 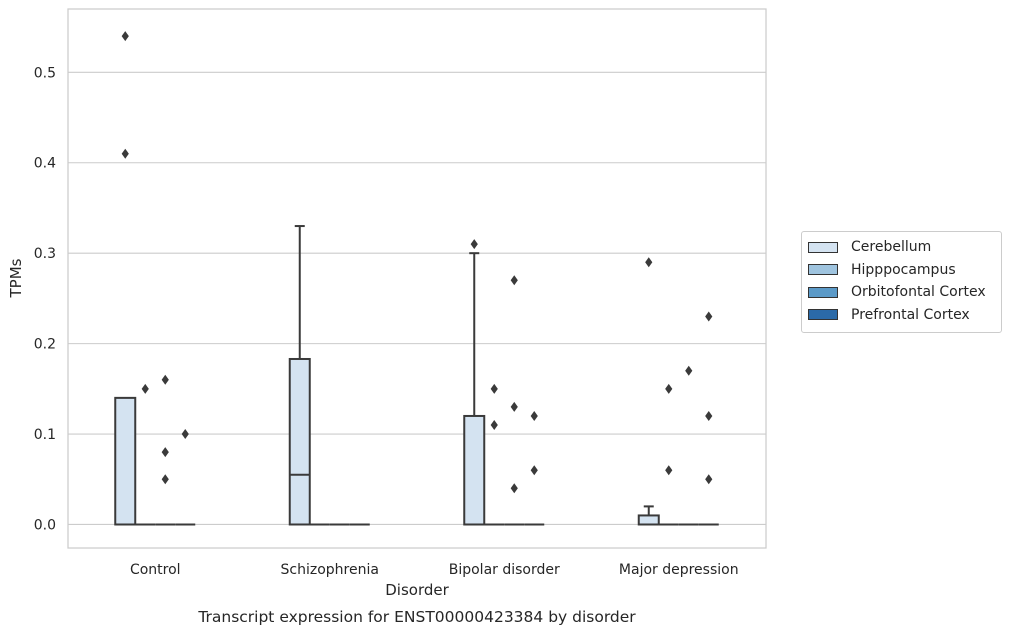 I want to click on y-tick-label: 0.2, so click(x=45, y=345).